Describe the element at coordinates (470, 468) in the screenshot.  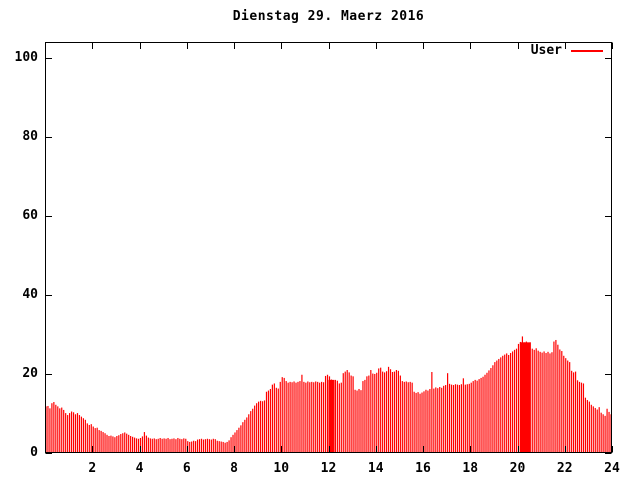
I see `x-tick-label: 18` at that location.